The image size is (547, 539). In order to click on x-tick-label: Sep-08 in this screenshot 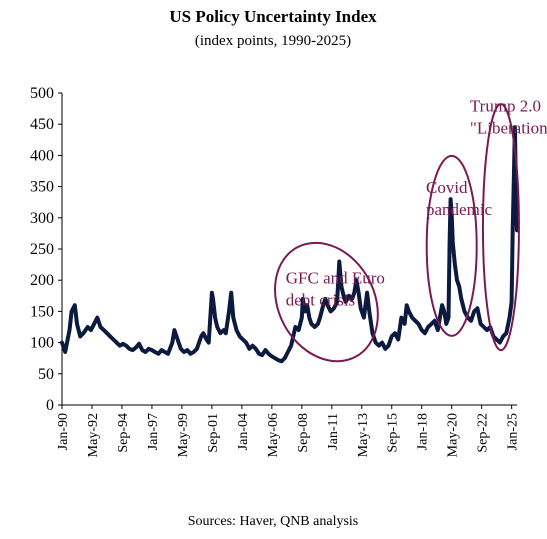, I will do `click(303, 433)`.